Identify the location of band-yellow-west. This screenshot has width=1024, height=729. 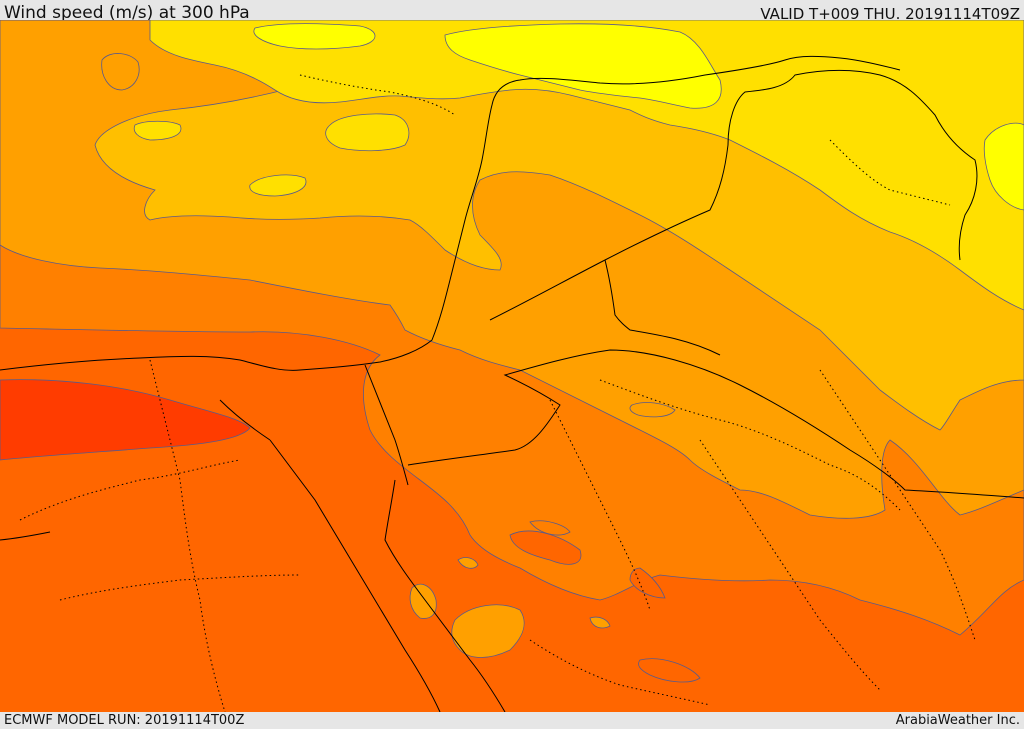
(314, 36).